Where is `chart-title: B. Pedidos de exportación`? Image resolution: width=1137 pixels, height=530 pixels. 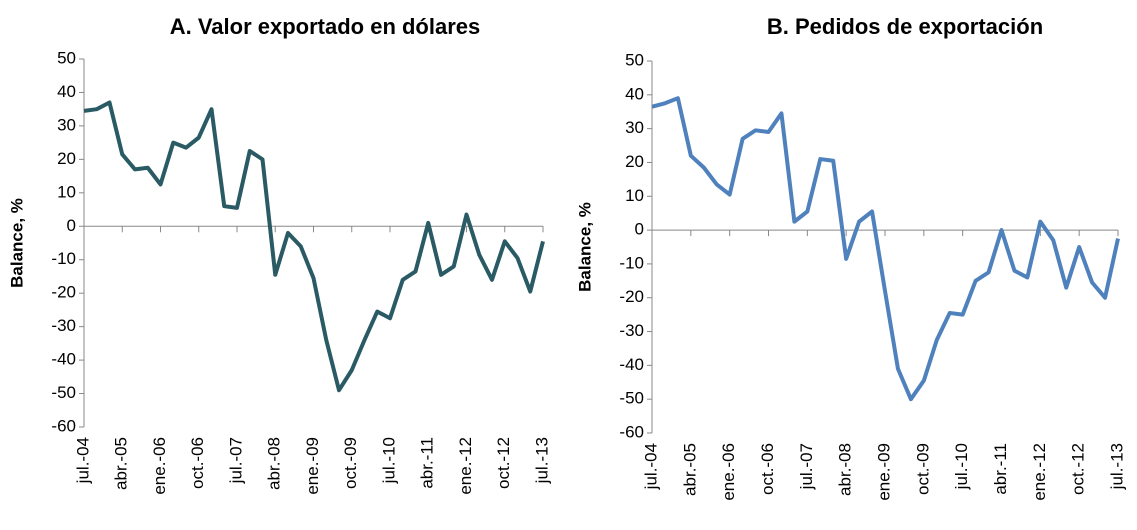 chart-title: B. Pedidos de exportación is located at coordinates (905, 26).